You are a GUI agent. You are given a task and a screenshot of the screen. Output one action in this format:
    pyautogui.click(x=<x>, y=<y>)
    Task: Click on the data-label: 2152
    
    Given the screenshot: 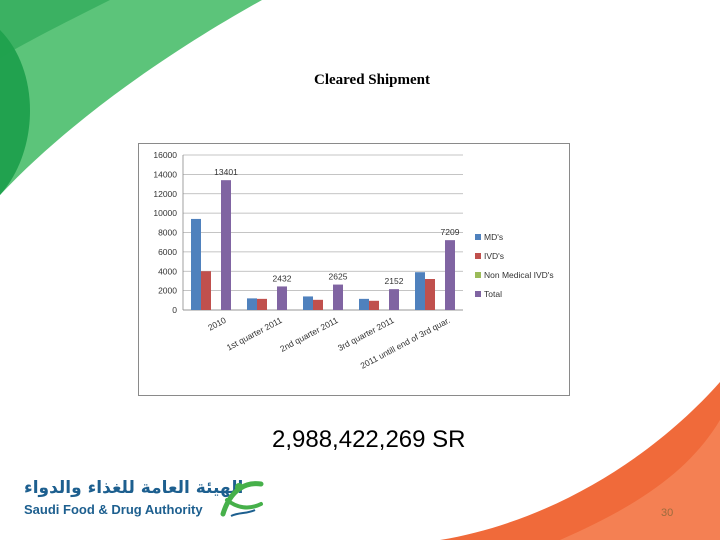 What is the action you would take?
    pyautogui.click(x=394, y=281)
    